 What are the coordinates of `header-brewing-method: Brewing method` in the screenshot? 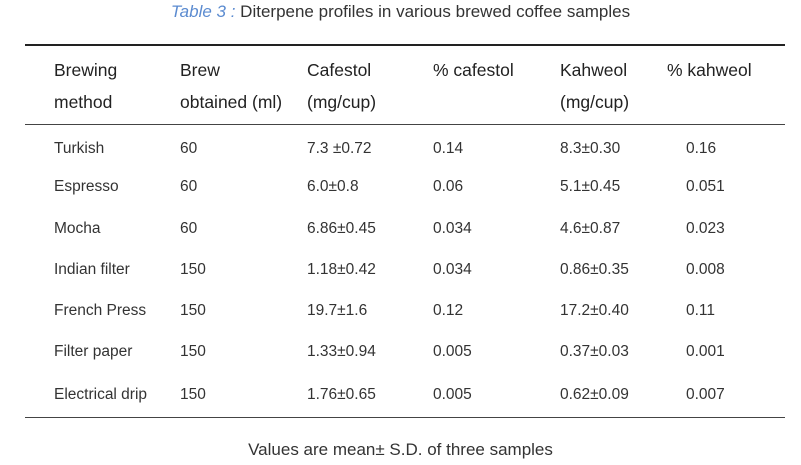 It's located at (86, 86).